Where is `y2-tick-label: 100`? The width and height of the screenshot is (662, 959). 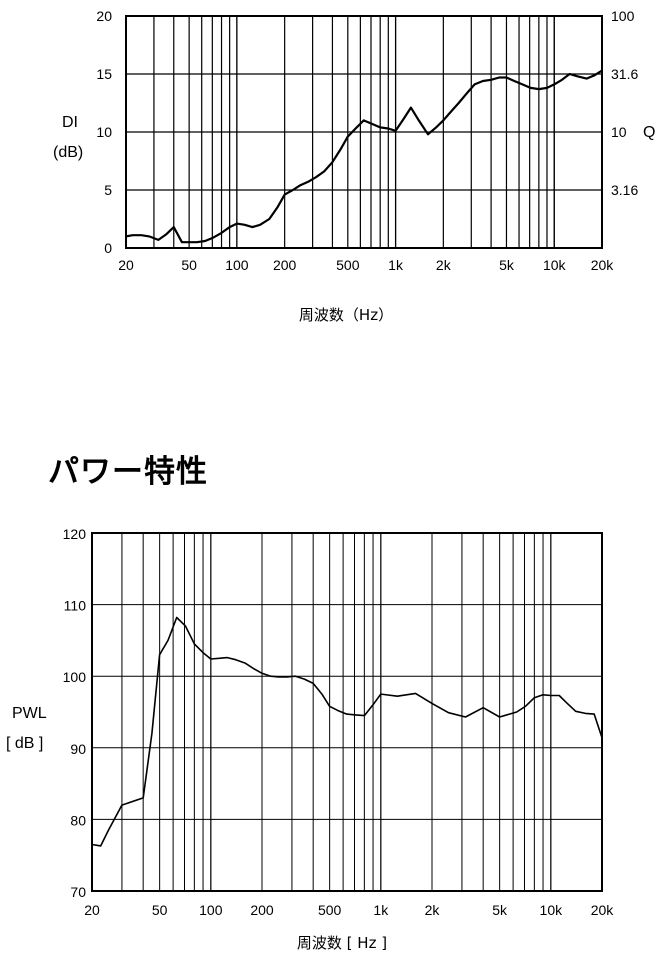
y2-tick-label: 100 is located at coordinates (623, 16).